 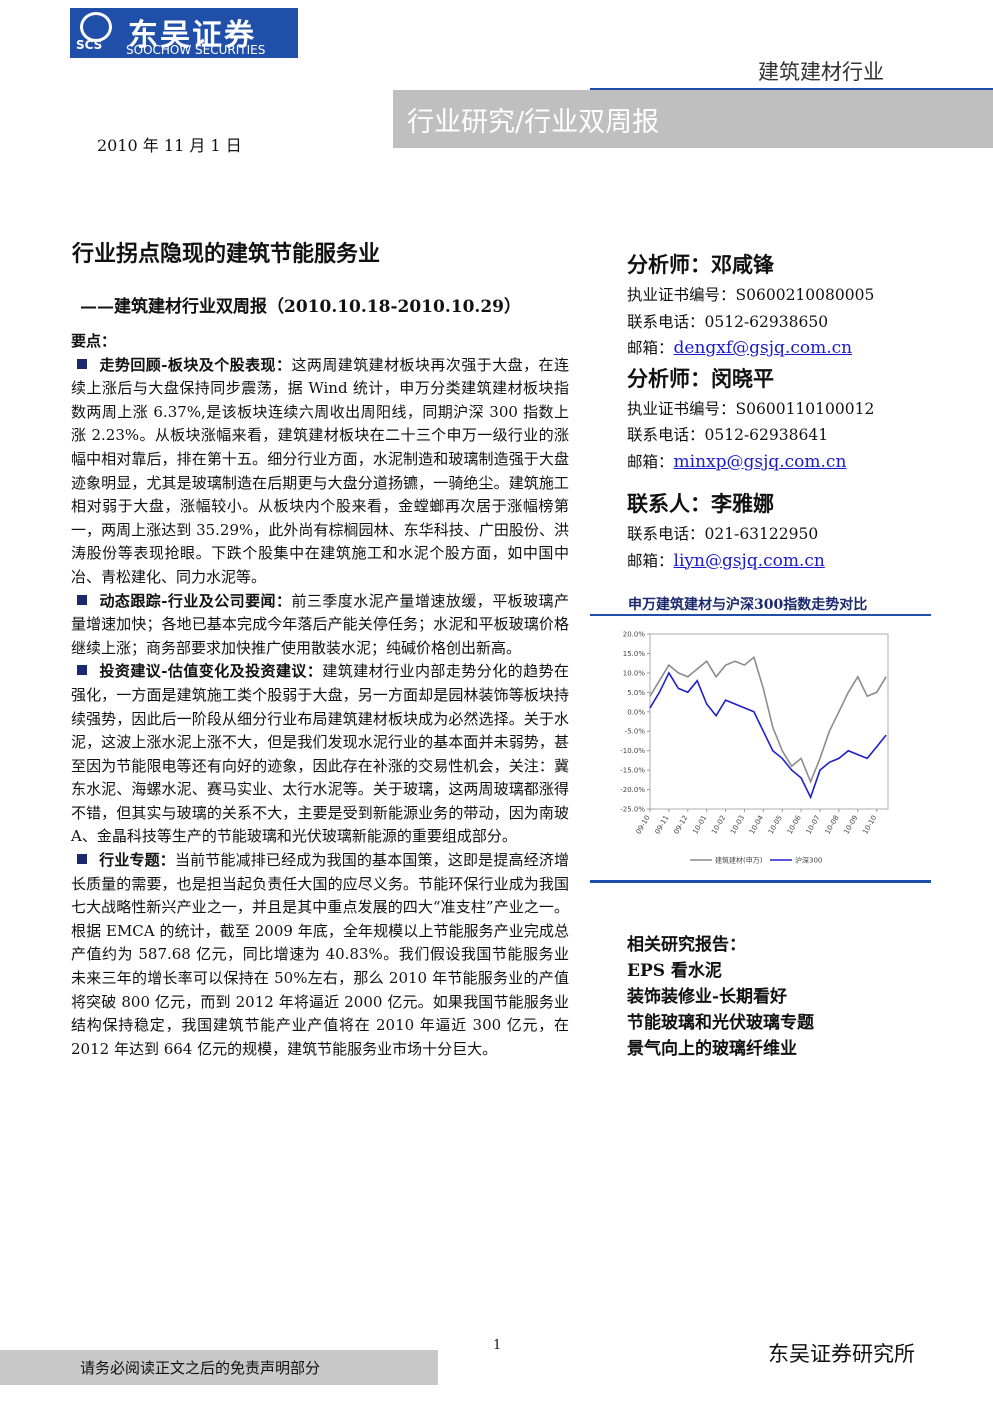 I want to click on email: liyn@gsjq.com.cn, so click(x=749, y=560).